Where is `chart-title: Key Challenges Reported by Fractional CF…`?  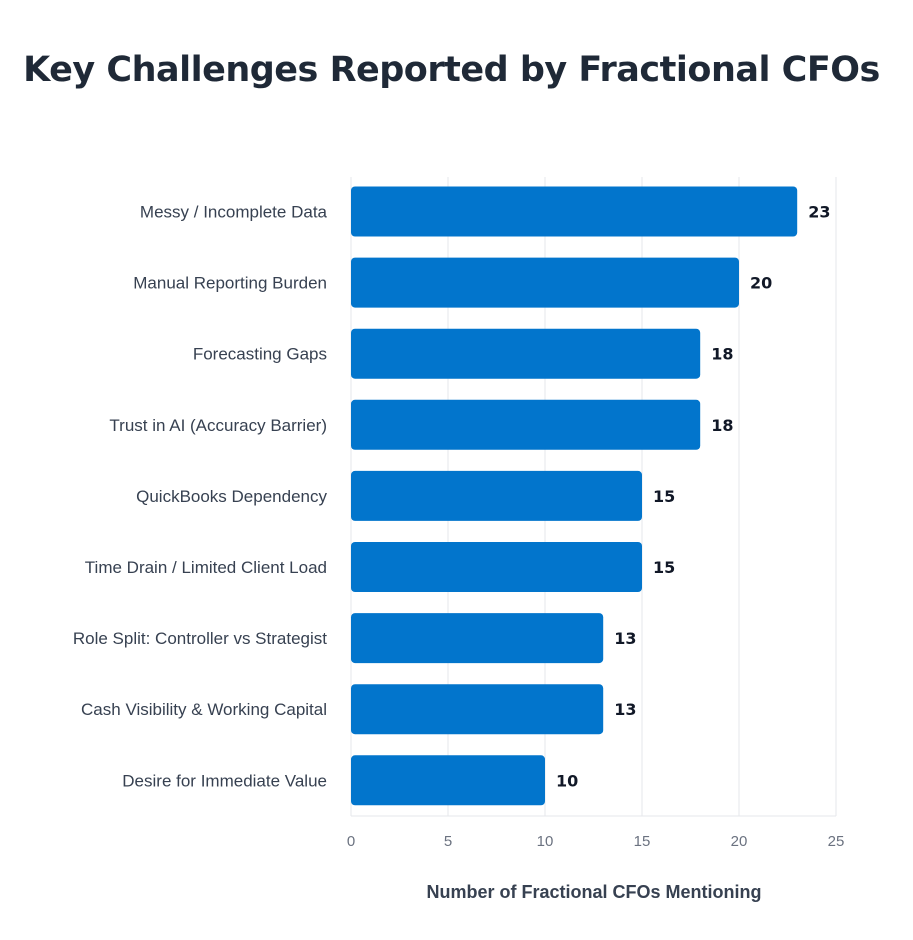
chart-title: Key Challenges Reported by Fractional CF… is located at coordinates (451, 70).